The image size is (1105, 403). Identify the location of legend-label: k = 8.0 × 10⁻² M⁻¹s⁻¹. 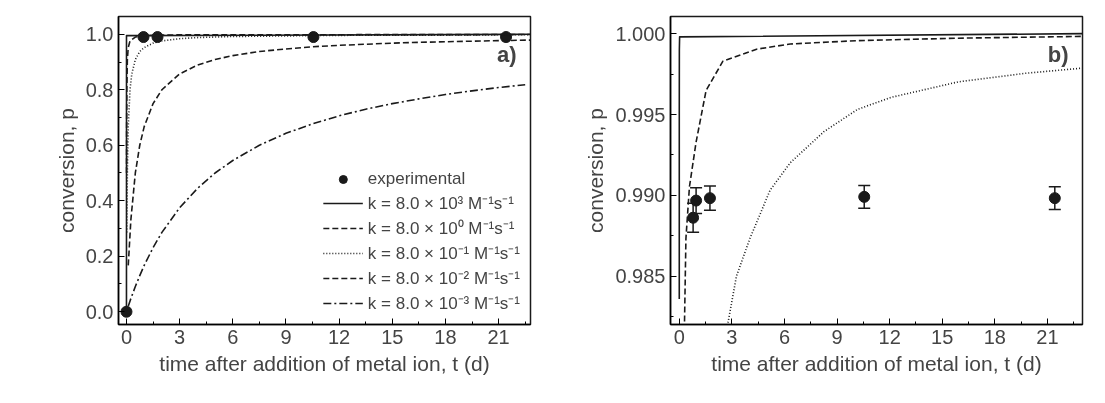
(443, 278).